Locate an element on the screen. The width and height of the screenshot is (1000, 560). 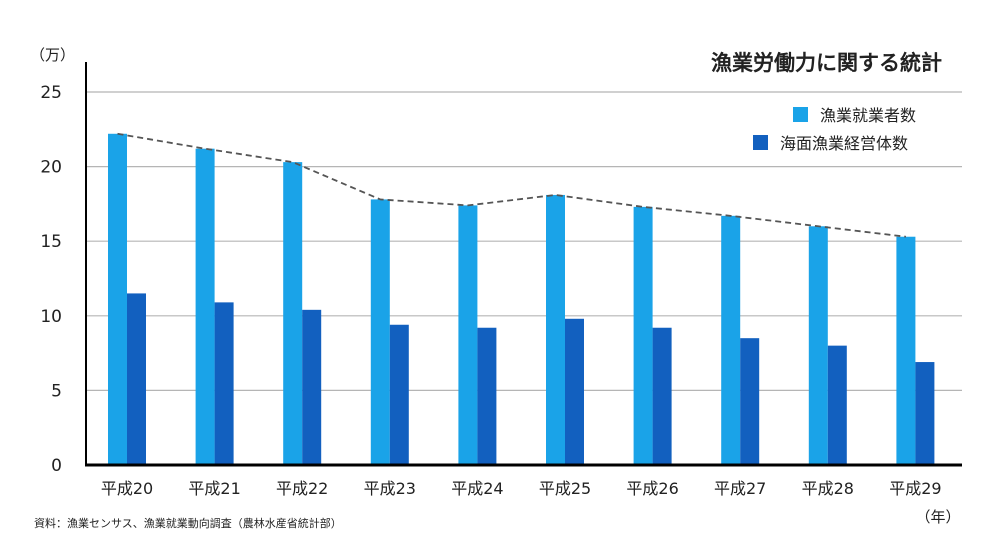
y-tick-label: 25 is located at coordinates (51, 93).